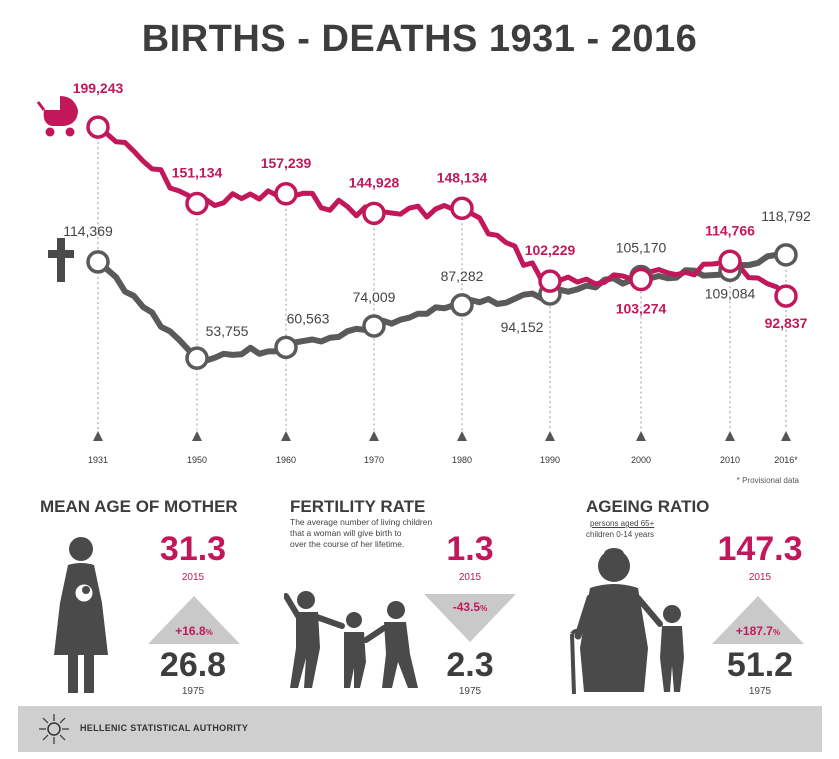  Describe the element at coordinates (98, 460) in the screenshot. I see `x-tick-label: 1931` at that location.